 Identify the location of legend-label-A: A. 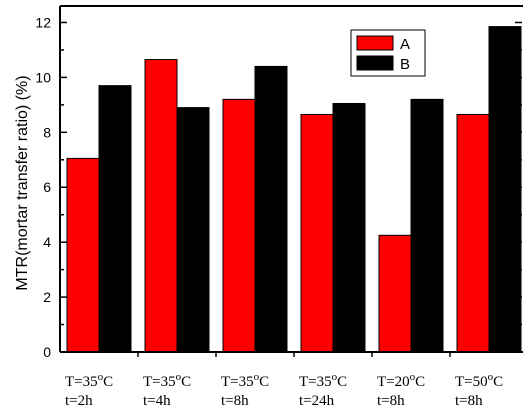
(405, 44).